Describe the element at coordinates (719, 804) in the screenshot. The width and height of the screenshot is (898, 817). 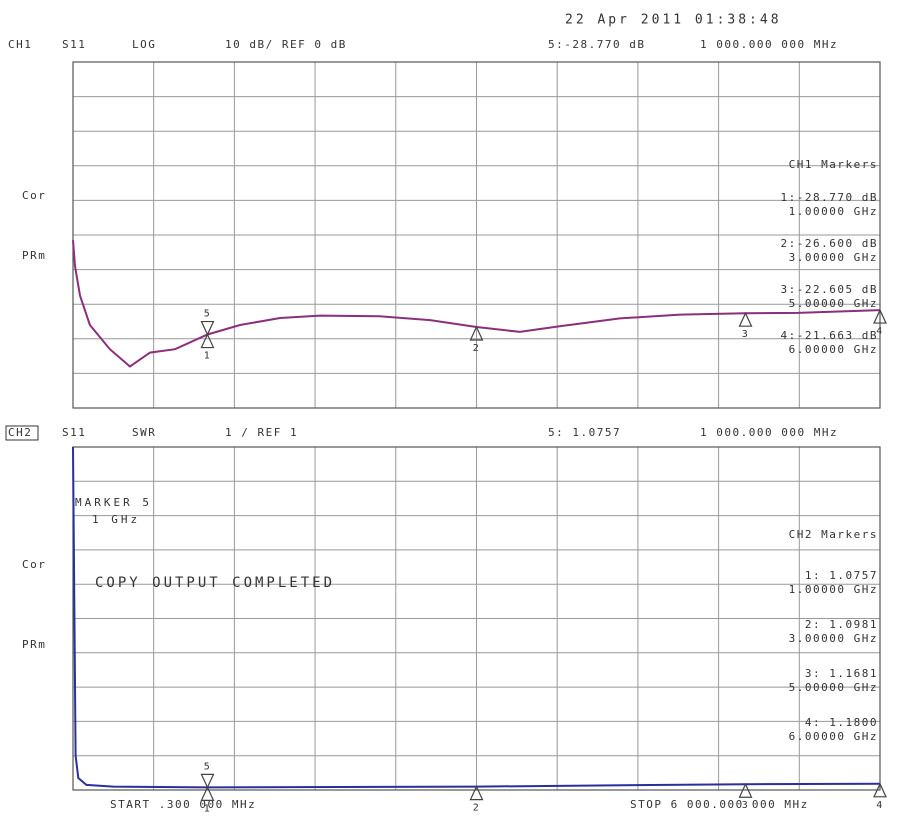
I see `stop-freq: STOP 6 000.000 000 MHz` at that location.